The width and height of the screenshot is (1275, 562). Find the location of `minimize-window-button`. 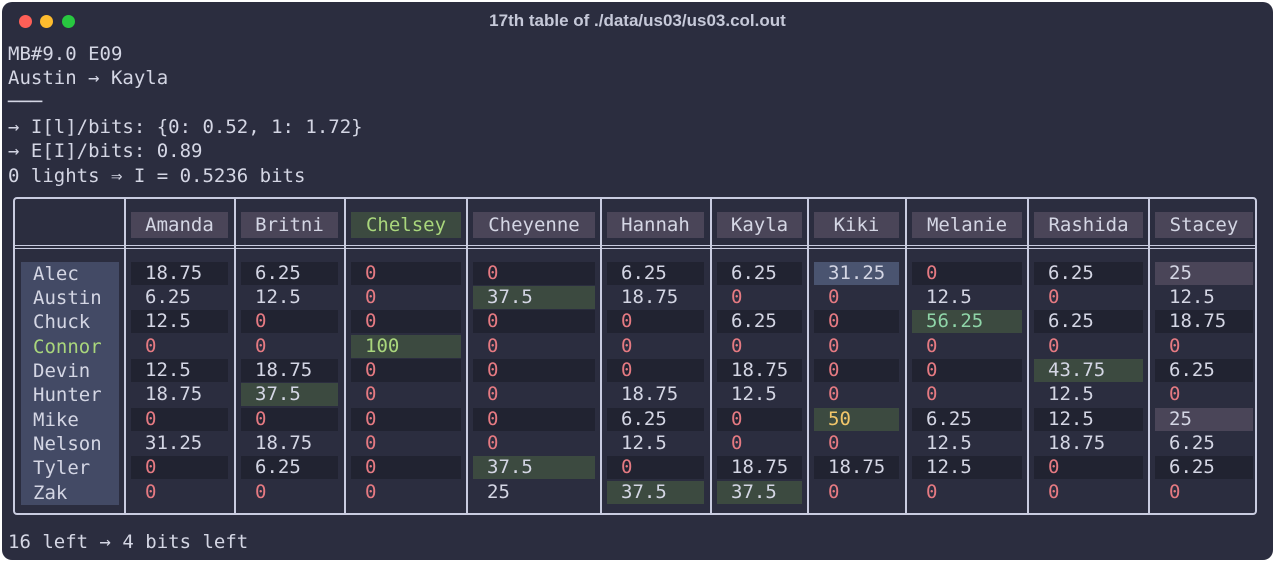

minimize-window-button is located at coordinates (46, 21).